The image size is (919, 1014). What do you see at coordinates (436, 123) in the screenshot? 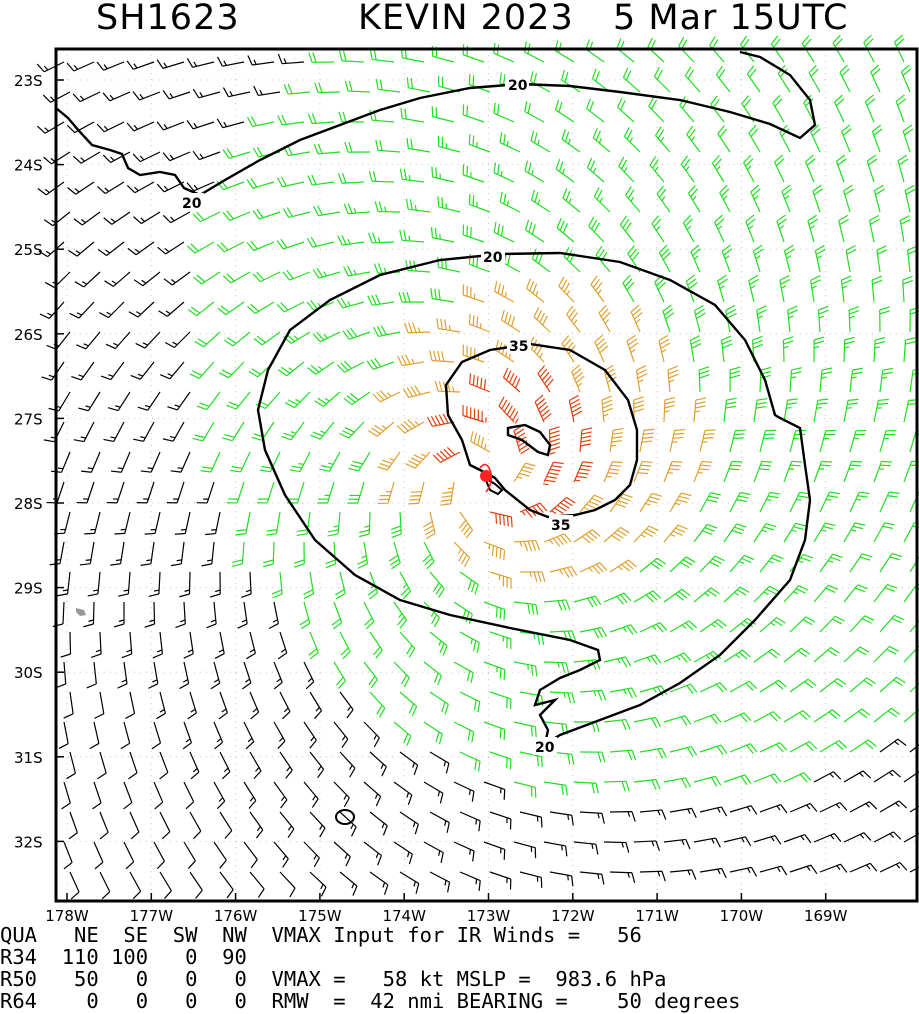
I see `contour-20kt-north` at bounding box center [436, 123].